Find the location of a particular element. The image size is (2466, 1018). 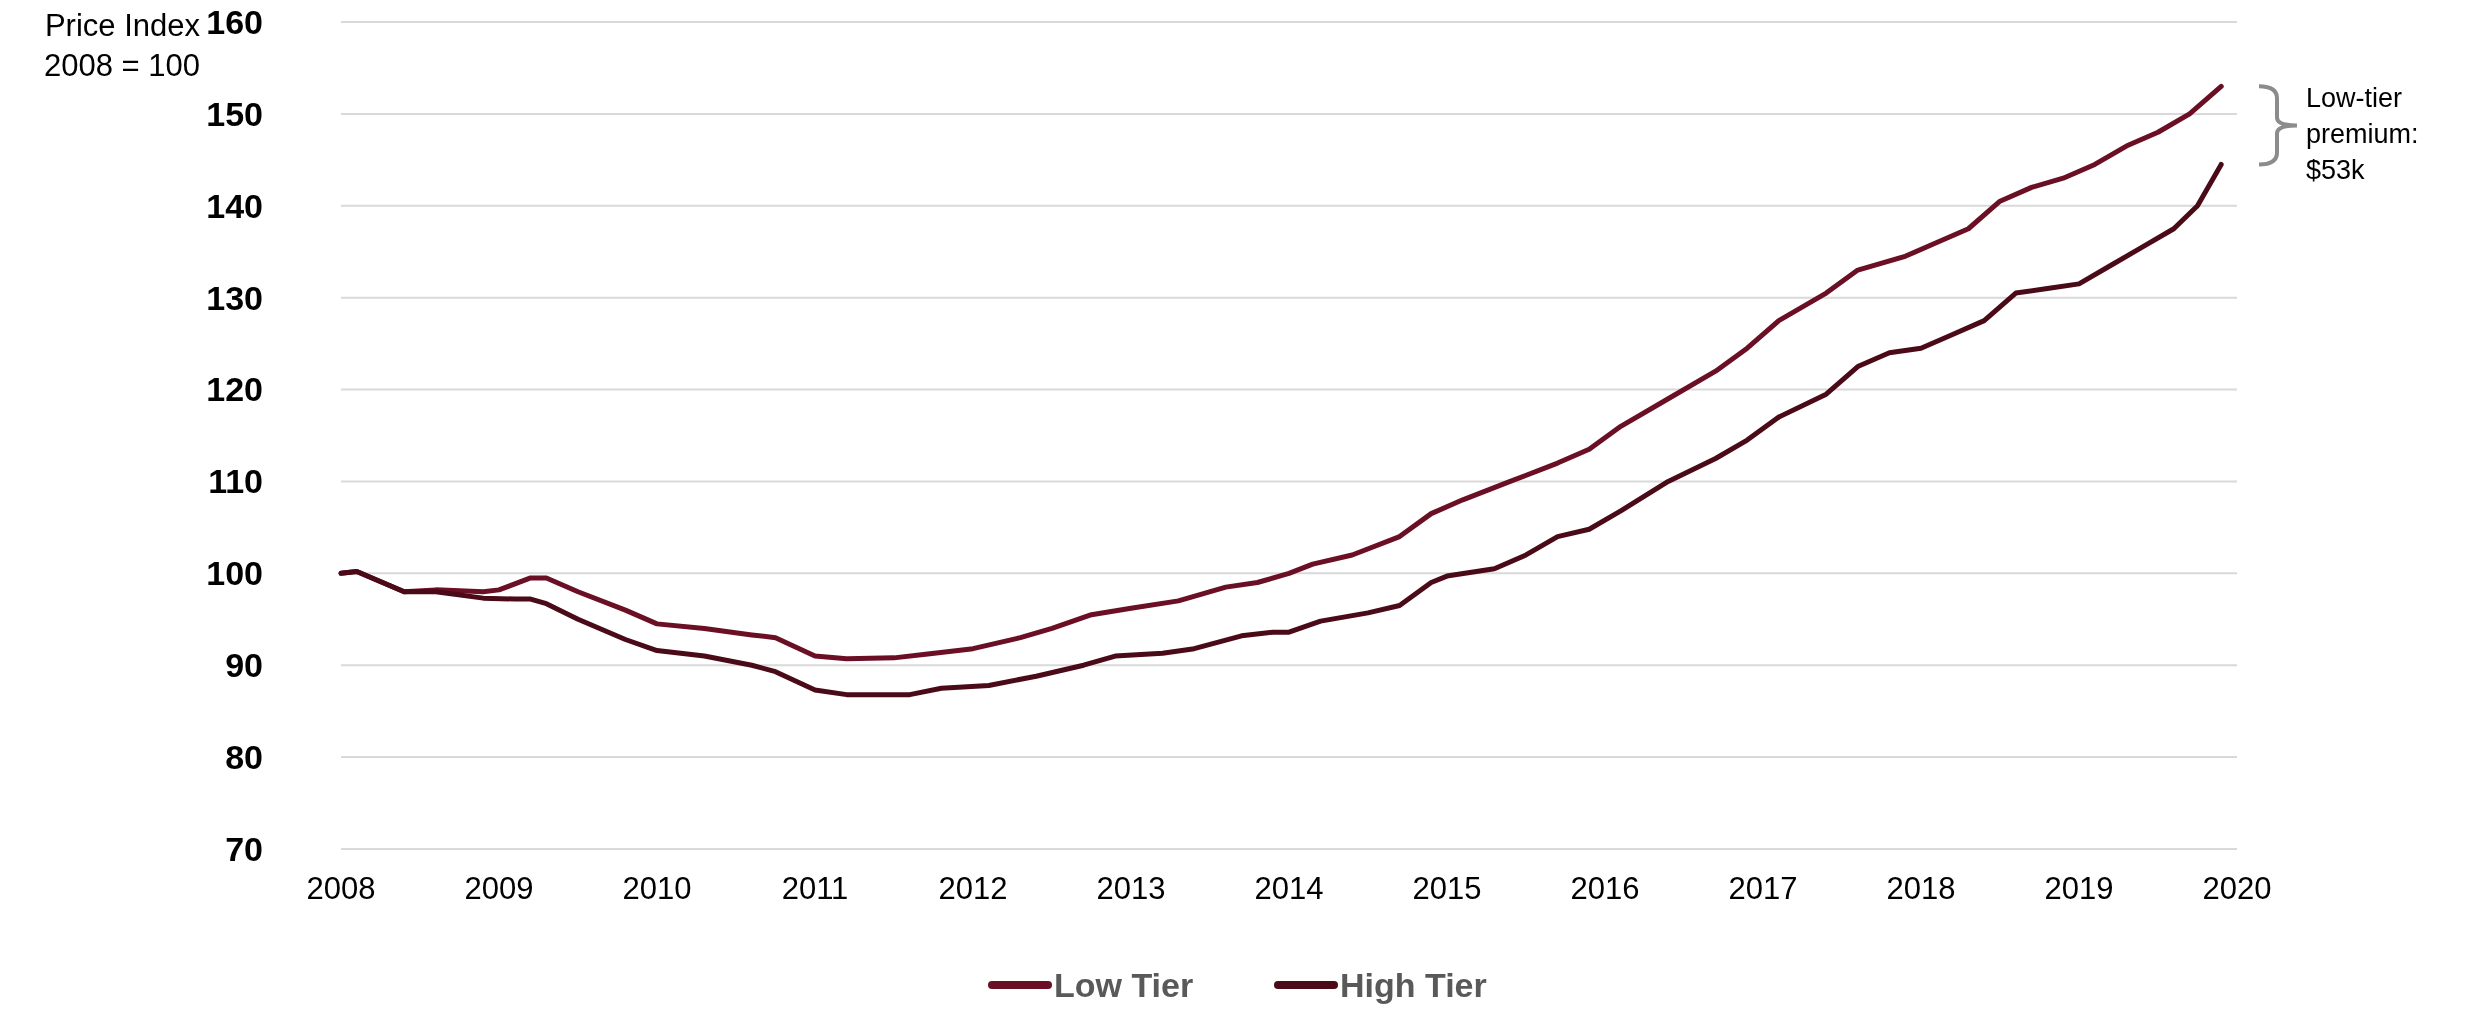

y-tick-label: 160 is located at coordinates (234, 21).